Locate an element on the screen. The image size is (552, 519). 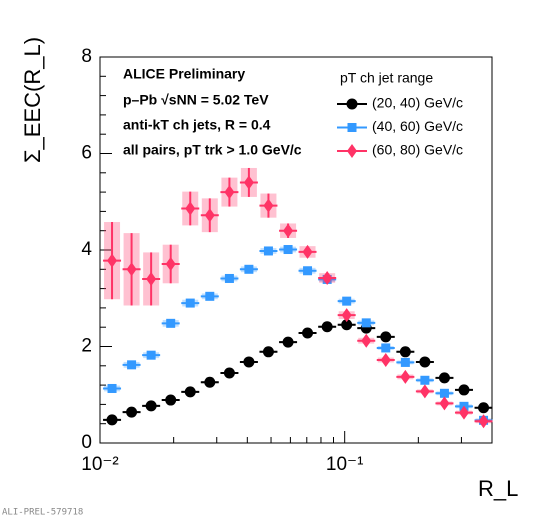
x-tick-label: 10⁻¹ is located at coordinates (345, 464).